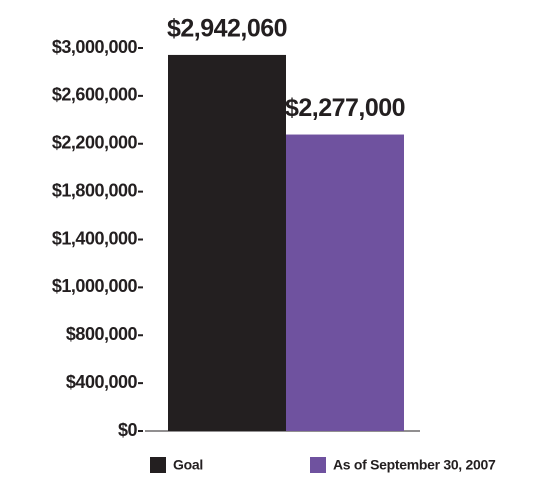 The height and width of the screenshot is (480, 540). Describe the element at coordinates (102, 382) in the screenshot. I see `y-tick-label: $400,000` at that location.